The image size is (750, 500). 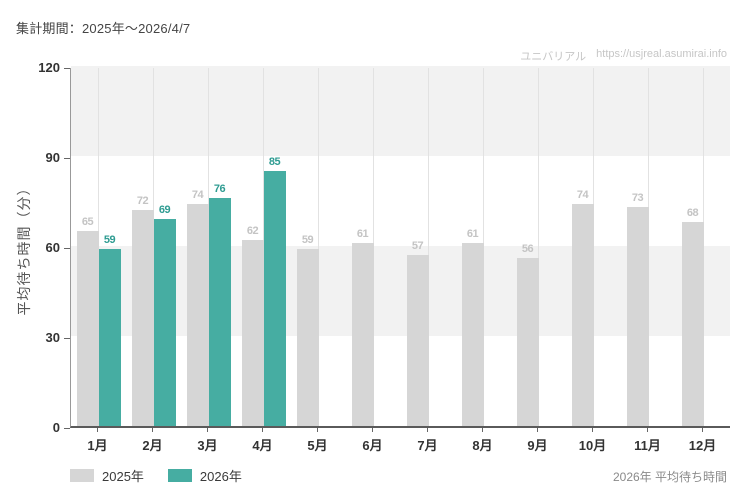 I want to click on bar-value-label: 69, so click(x=164, y=210).